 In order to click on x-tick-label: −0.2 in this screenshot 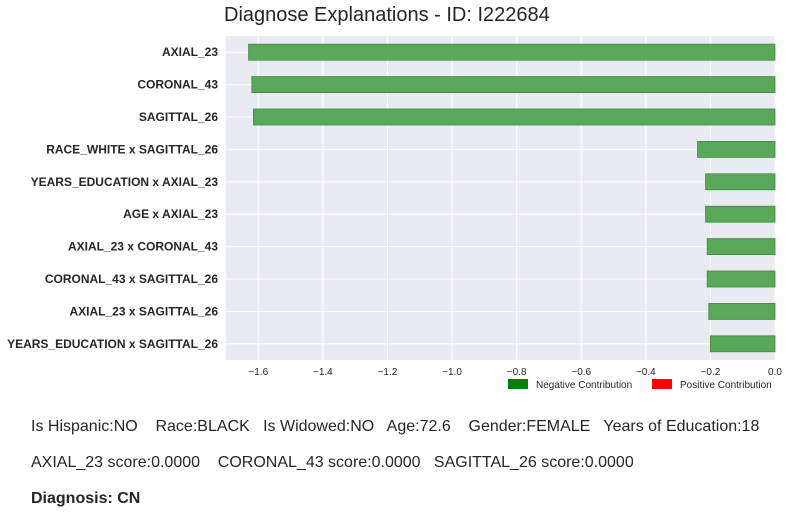, I will do `click(711, 372)`.